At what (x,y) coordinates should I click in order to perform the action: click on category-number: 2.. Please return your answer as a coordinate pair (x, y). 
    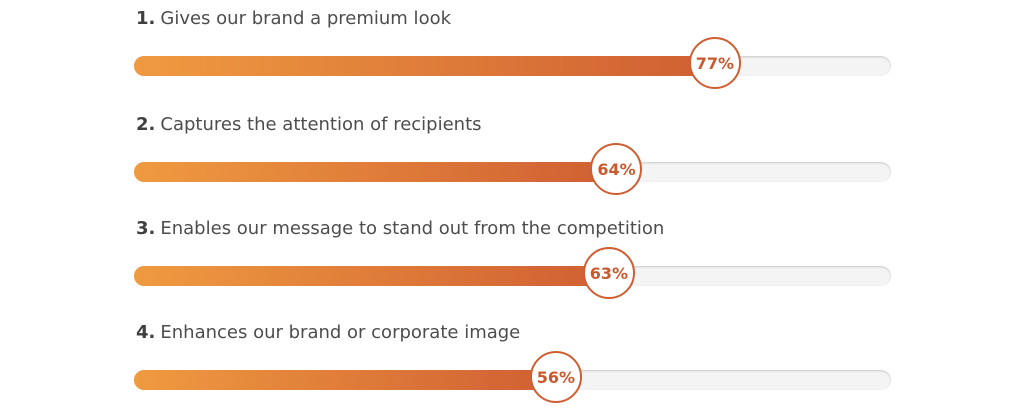
    Looking at the image, I should click on (146, 124).